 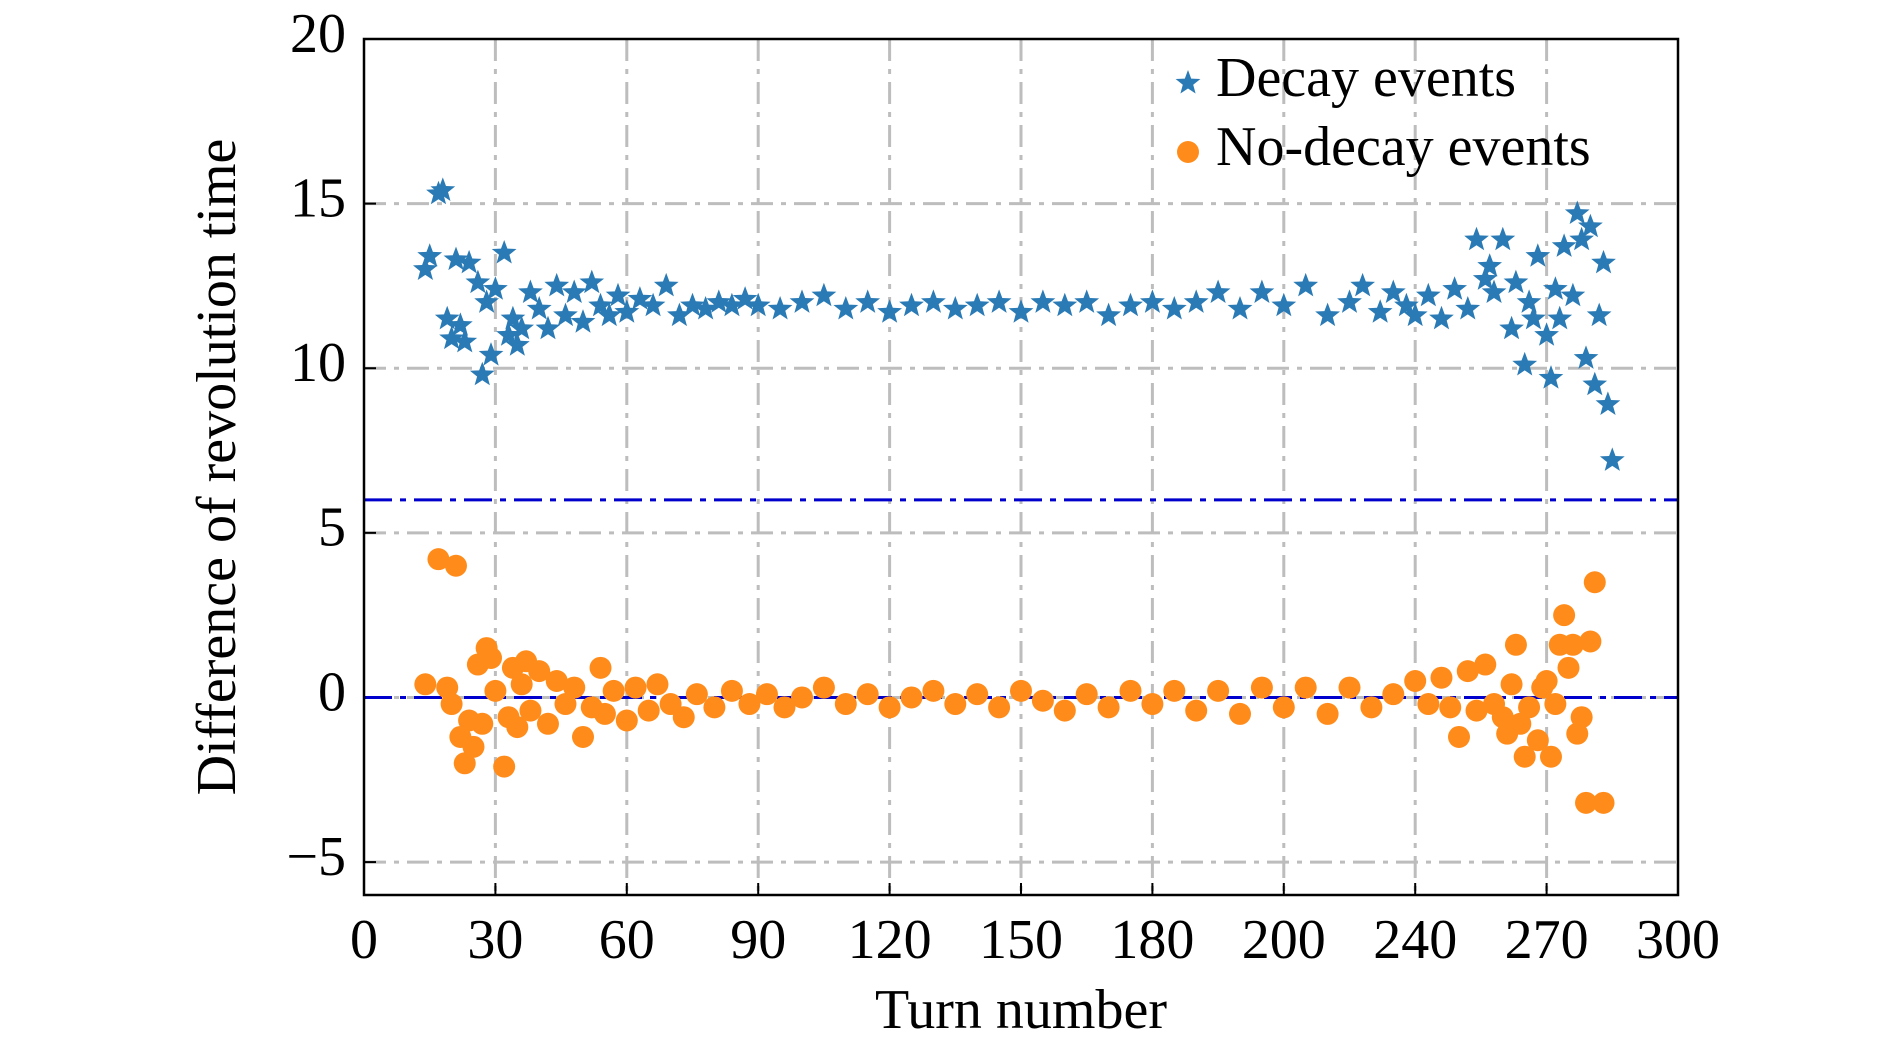 What do you see at coordinates (318, 363) in the screenshot?
I see `y-tick-label: 10` at bounding box center [318, 363].